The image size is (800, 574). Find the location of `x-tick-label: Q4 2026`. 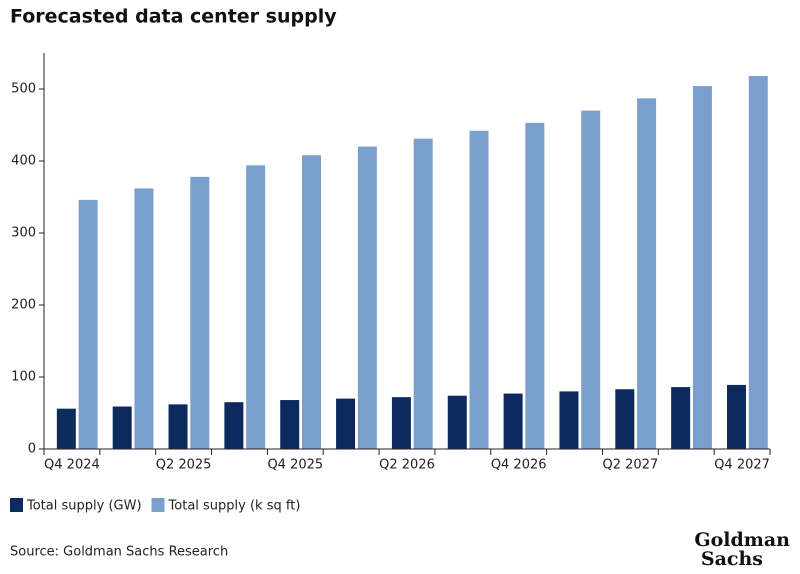

x-tick-label: Q4 2026 is located at coordinates (519, 465).